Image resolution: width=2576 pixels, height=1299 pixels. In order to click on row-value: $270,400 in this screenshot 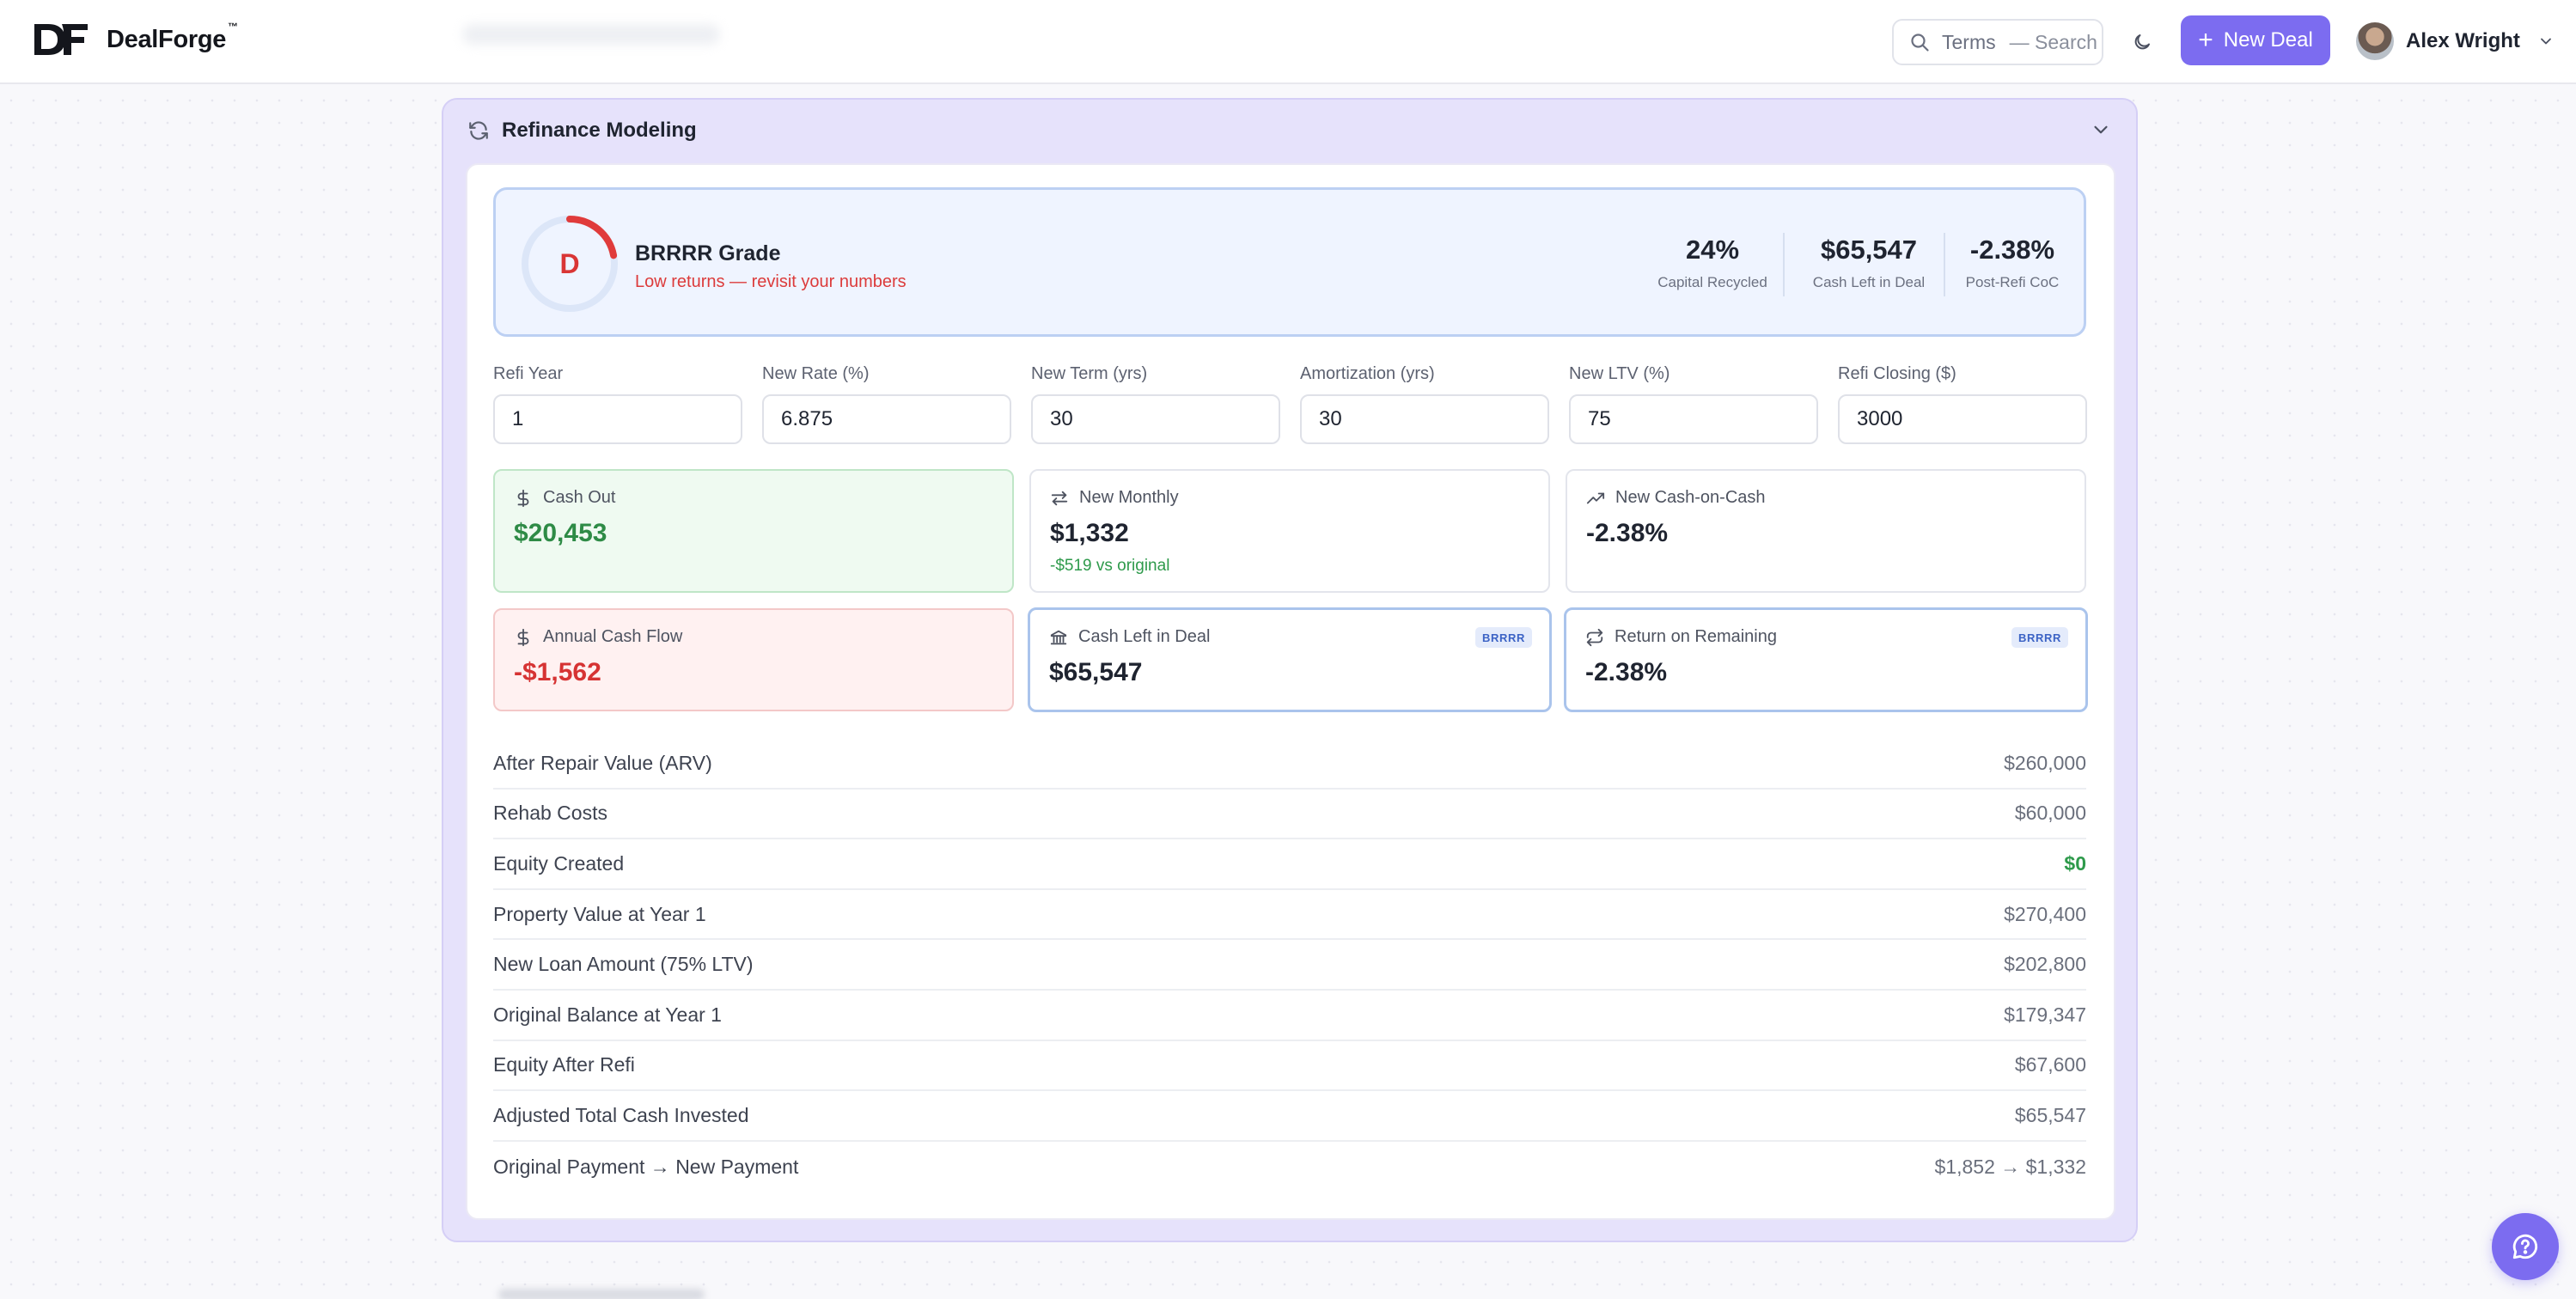, I will do `click(2045, 913)`.